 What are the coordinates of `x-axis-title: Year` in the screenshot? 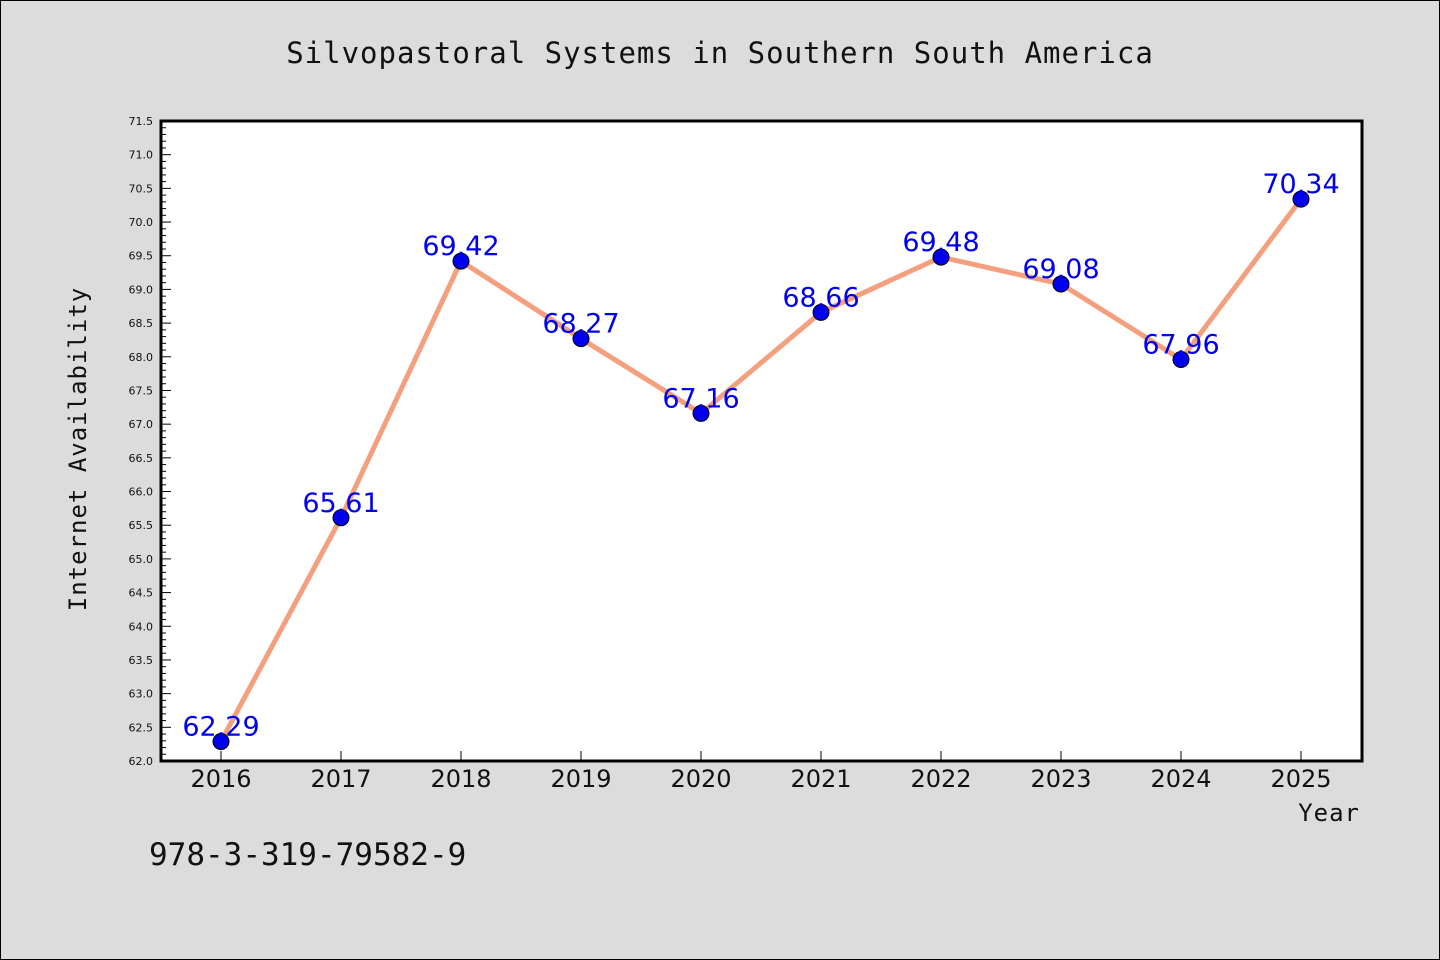 It's located at (1329, 813).